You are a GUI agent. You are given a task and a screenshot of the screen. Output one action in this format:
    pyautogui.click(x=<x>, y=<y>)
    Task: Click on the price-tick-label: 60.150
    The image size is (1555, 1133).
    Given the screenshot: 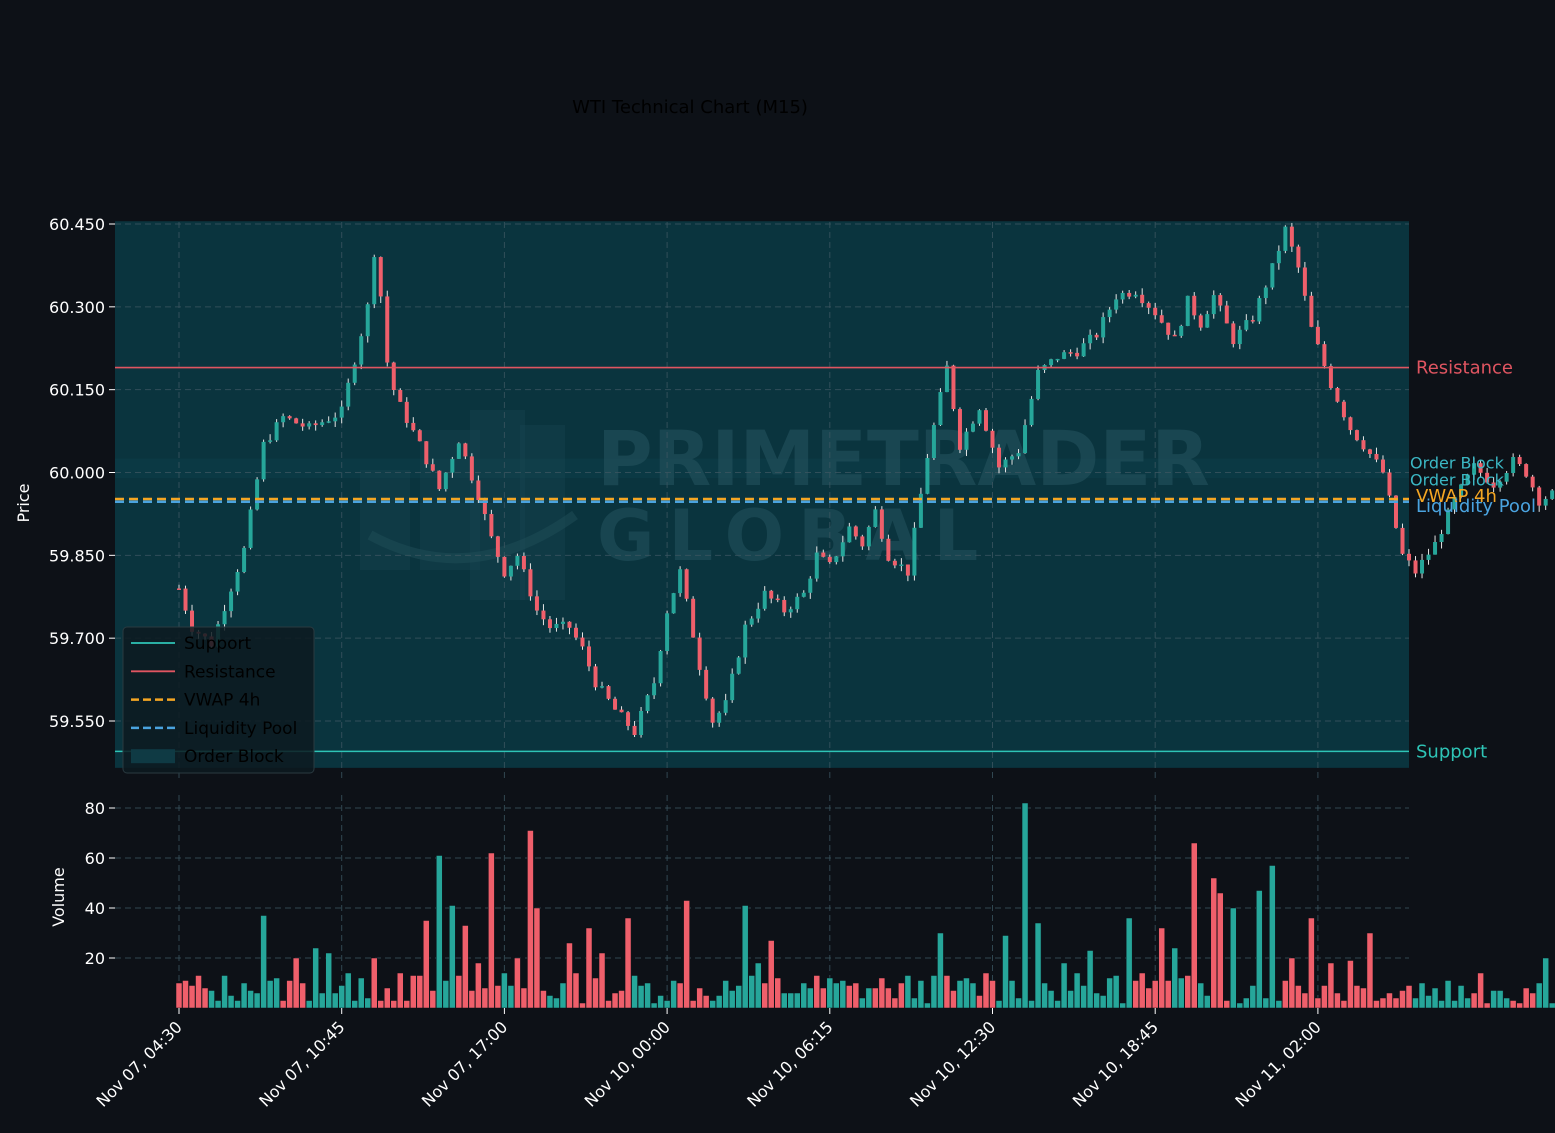 What is the action you would take?
    pyautogui.click(x=77, y=390)
    